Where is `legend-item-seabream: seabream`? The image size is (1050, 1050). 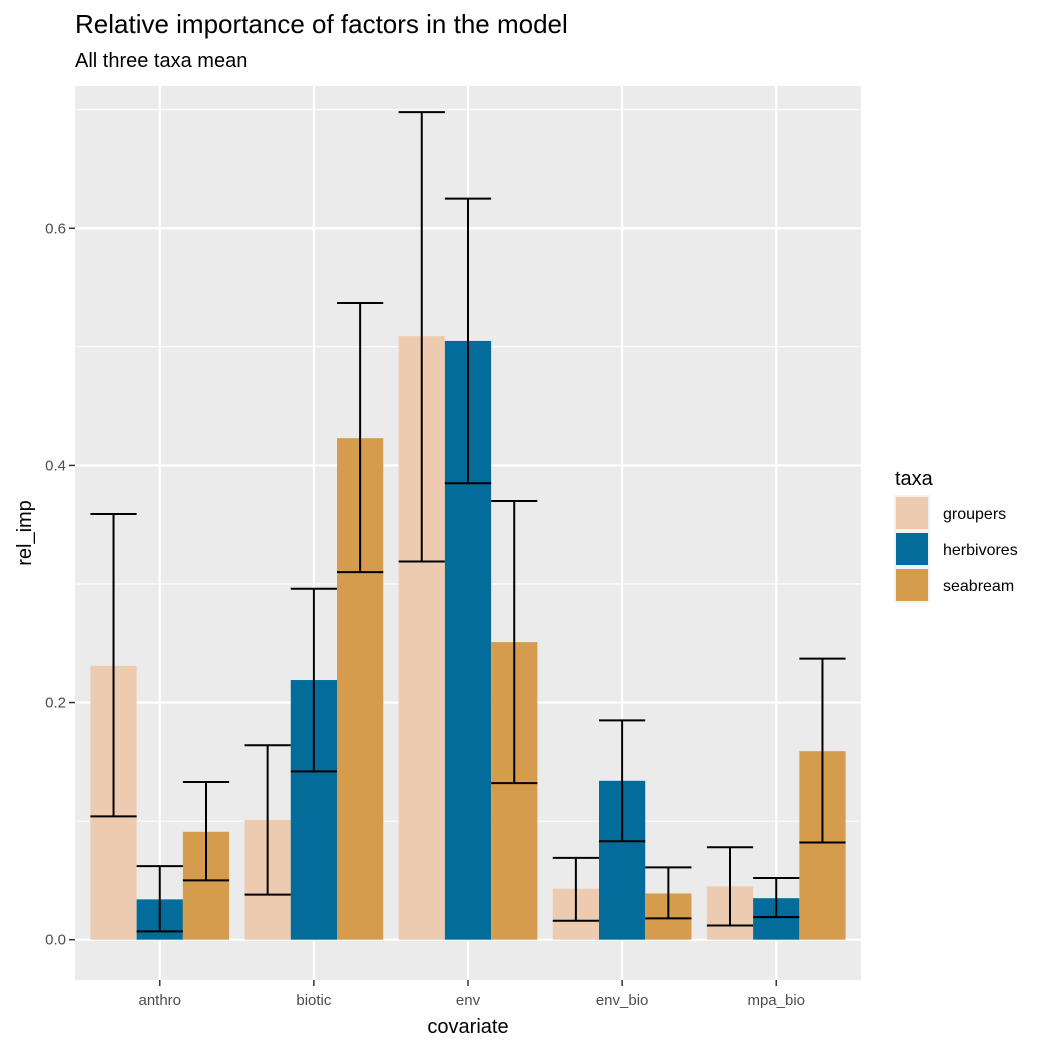 legend-item-seabream: seabream is located at coordinates (954, 585).